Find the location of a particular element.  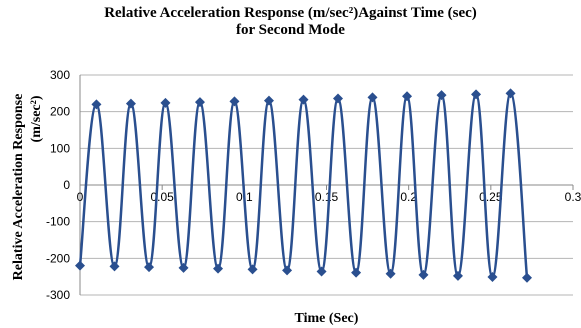

x-tick-label: 0 is located at coordinates (80, 197).